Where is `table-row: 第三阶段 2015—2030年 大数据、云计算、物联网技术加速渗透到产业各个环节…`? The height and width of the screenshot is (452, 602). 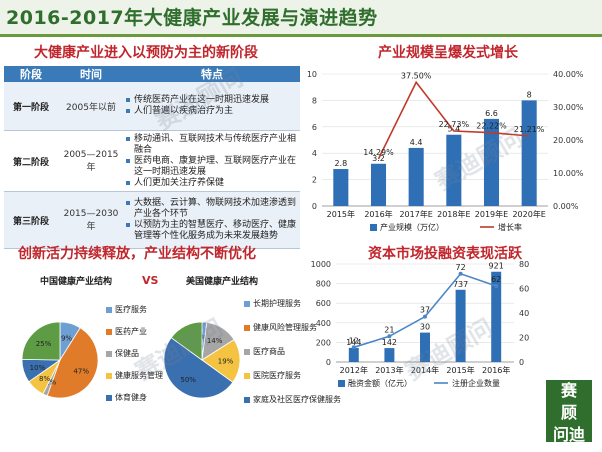
table-row: 第三阶段 2015—2030年 大数据、云计算、物联网技术加速渗透到产业各个环节… is located at coordinates (152, 220).